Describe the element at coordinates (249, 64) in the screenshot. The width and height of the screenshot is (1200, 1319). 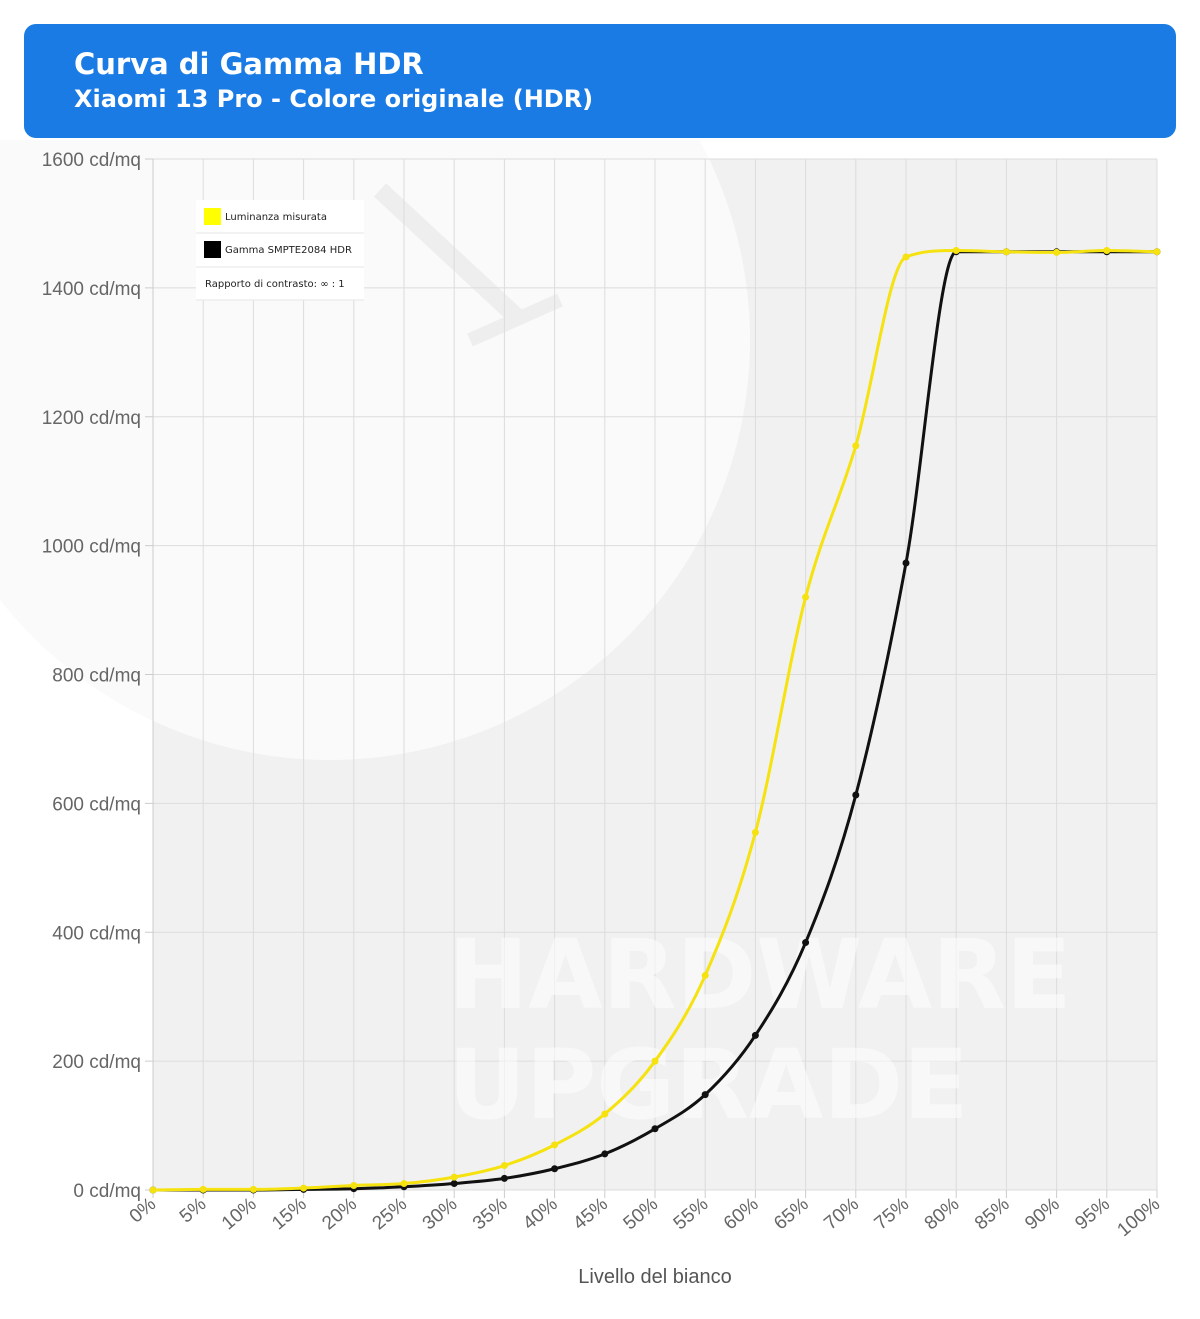
I see `chart-title: Curva di Gamma HDR` at that location.